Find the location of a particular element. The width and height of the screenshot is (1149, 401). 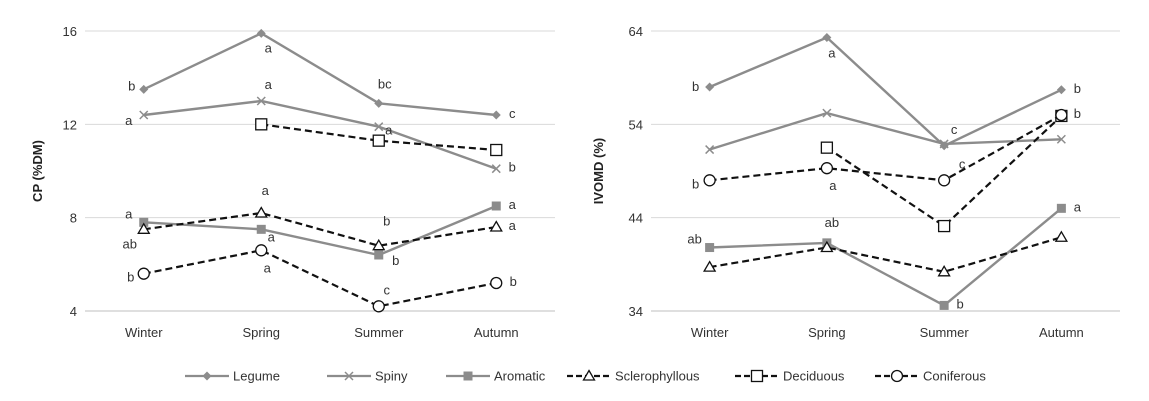

series-spiny is located at coordinates (885, 131).